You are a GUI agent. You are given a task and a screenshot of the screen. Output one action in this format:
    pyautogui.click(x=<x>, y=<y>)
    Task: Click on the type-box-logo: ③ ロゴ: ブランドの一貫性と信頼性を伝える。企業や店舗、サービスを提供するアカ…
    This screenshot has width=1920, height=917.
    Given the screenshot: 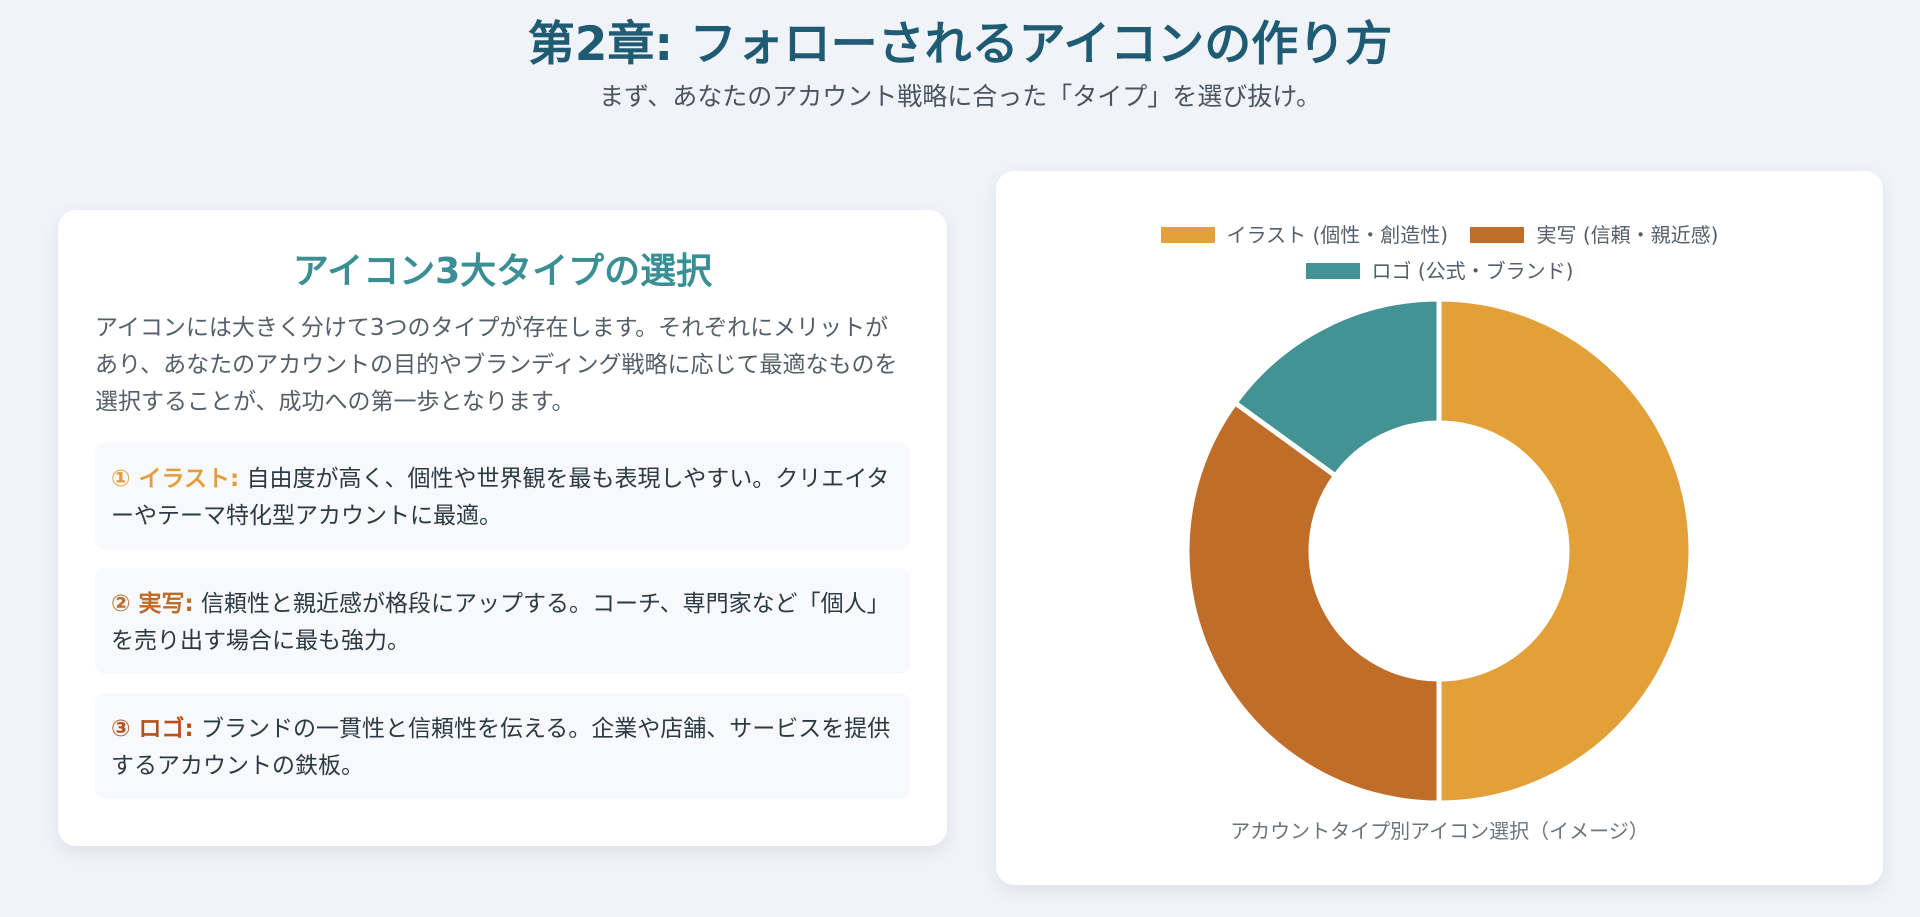 What is the action you would take?
    pyautogui.click(x=502, y=746)
    